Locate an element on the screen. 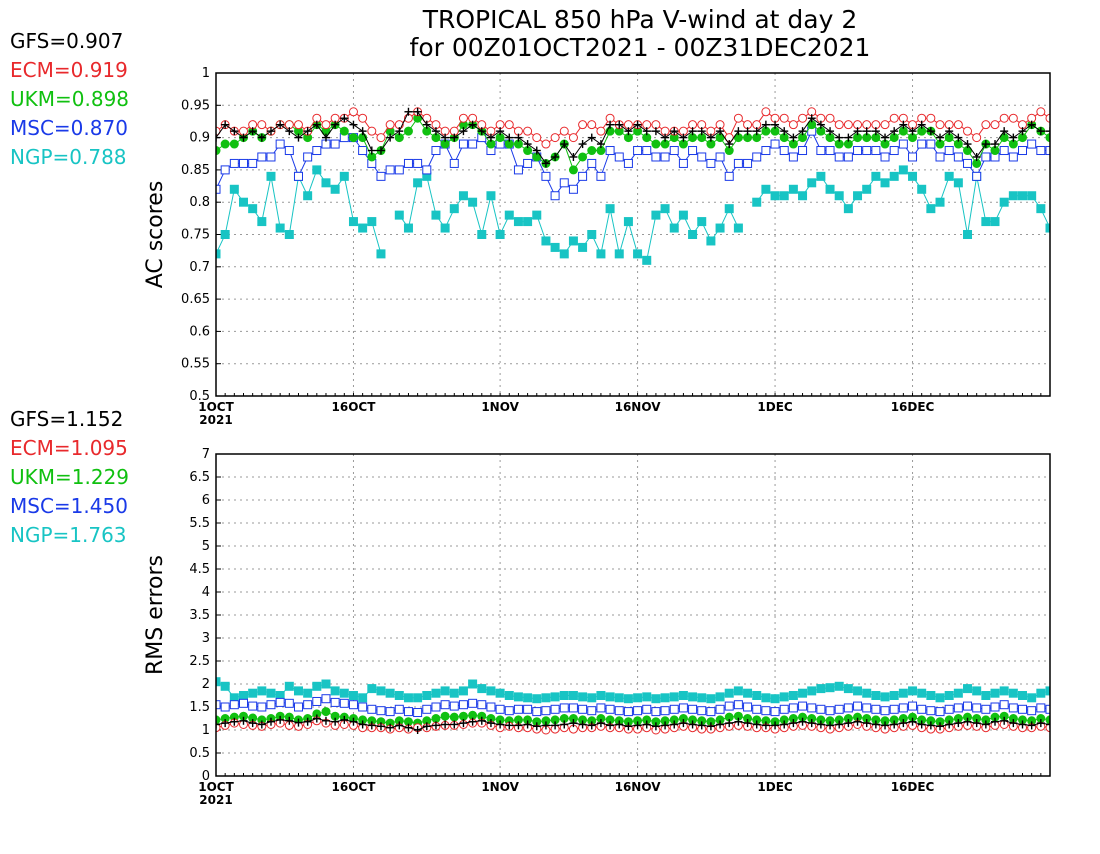 The height and width of the screenshot is (854, 1100). x-tick-label: 16DEC is located at coordinates (913, 407).